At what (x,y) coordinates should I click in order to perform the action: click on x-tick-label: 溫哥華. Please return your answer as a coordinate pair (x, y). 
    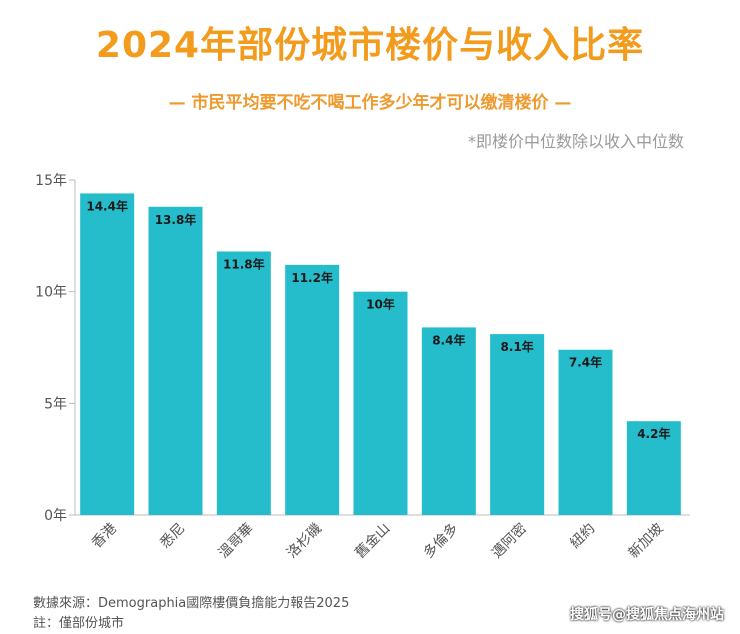
    Looking at the image, I should click on (236, 541).